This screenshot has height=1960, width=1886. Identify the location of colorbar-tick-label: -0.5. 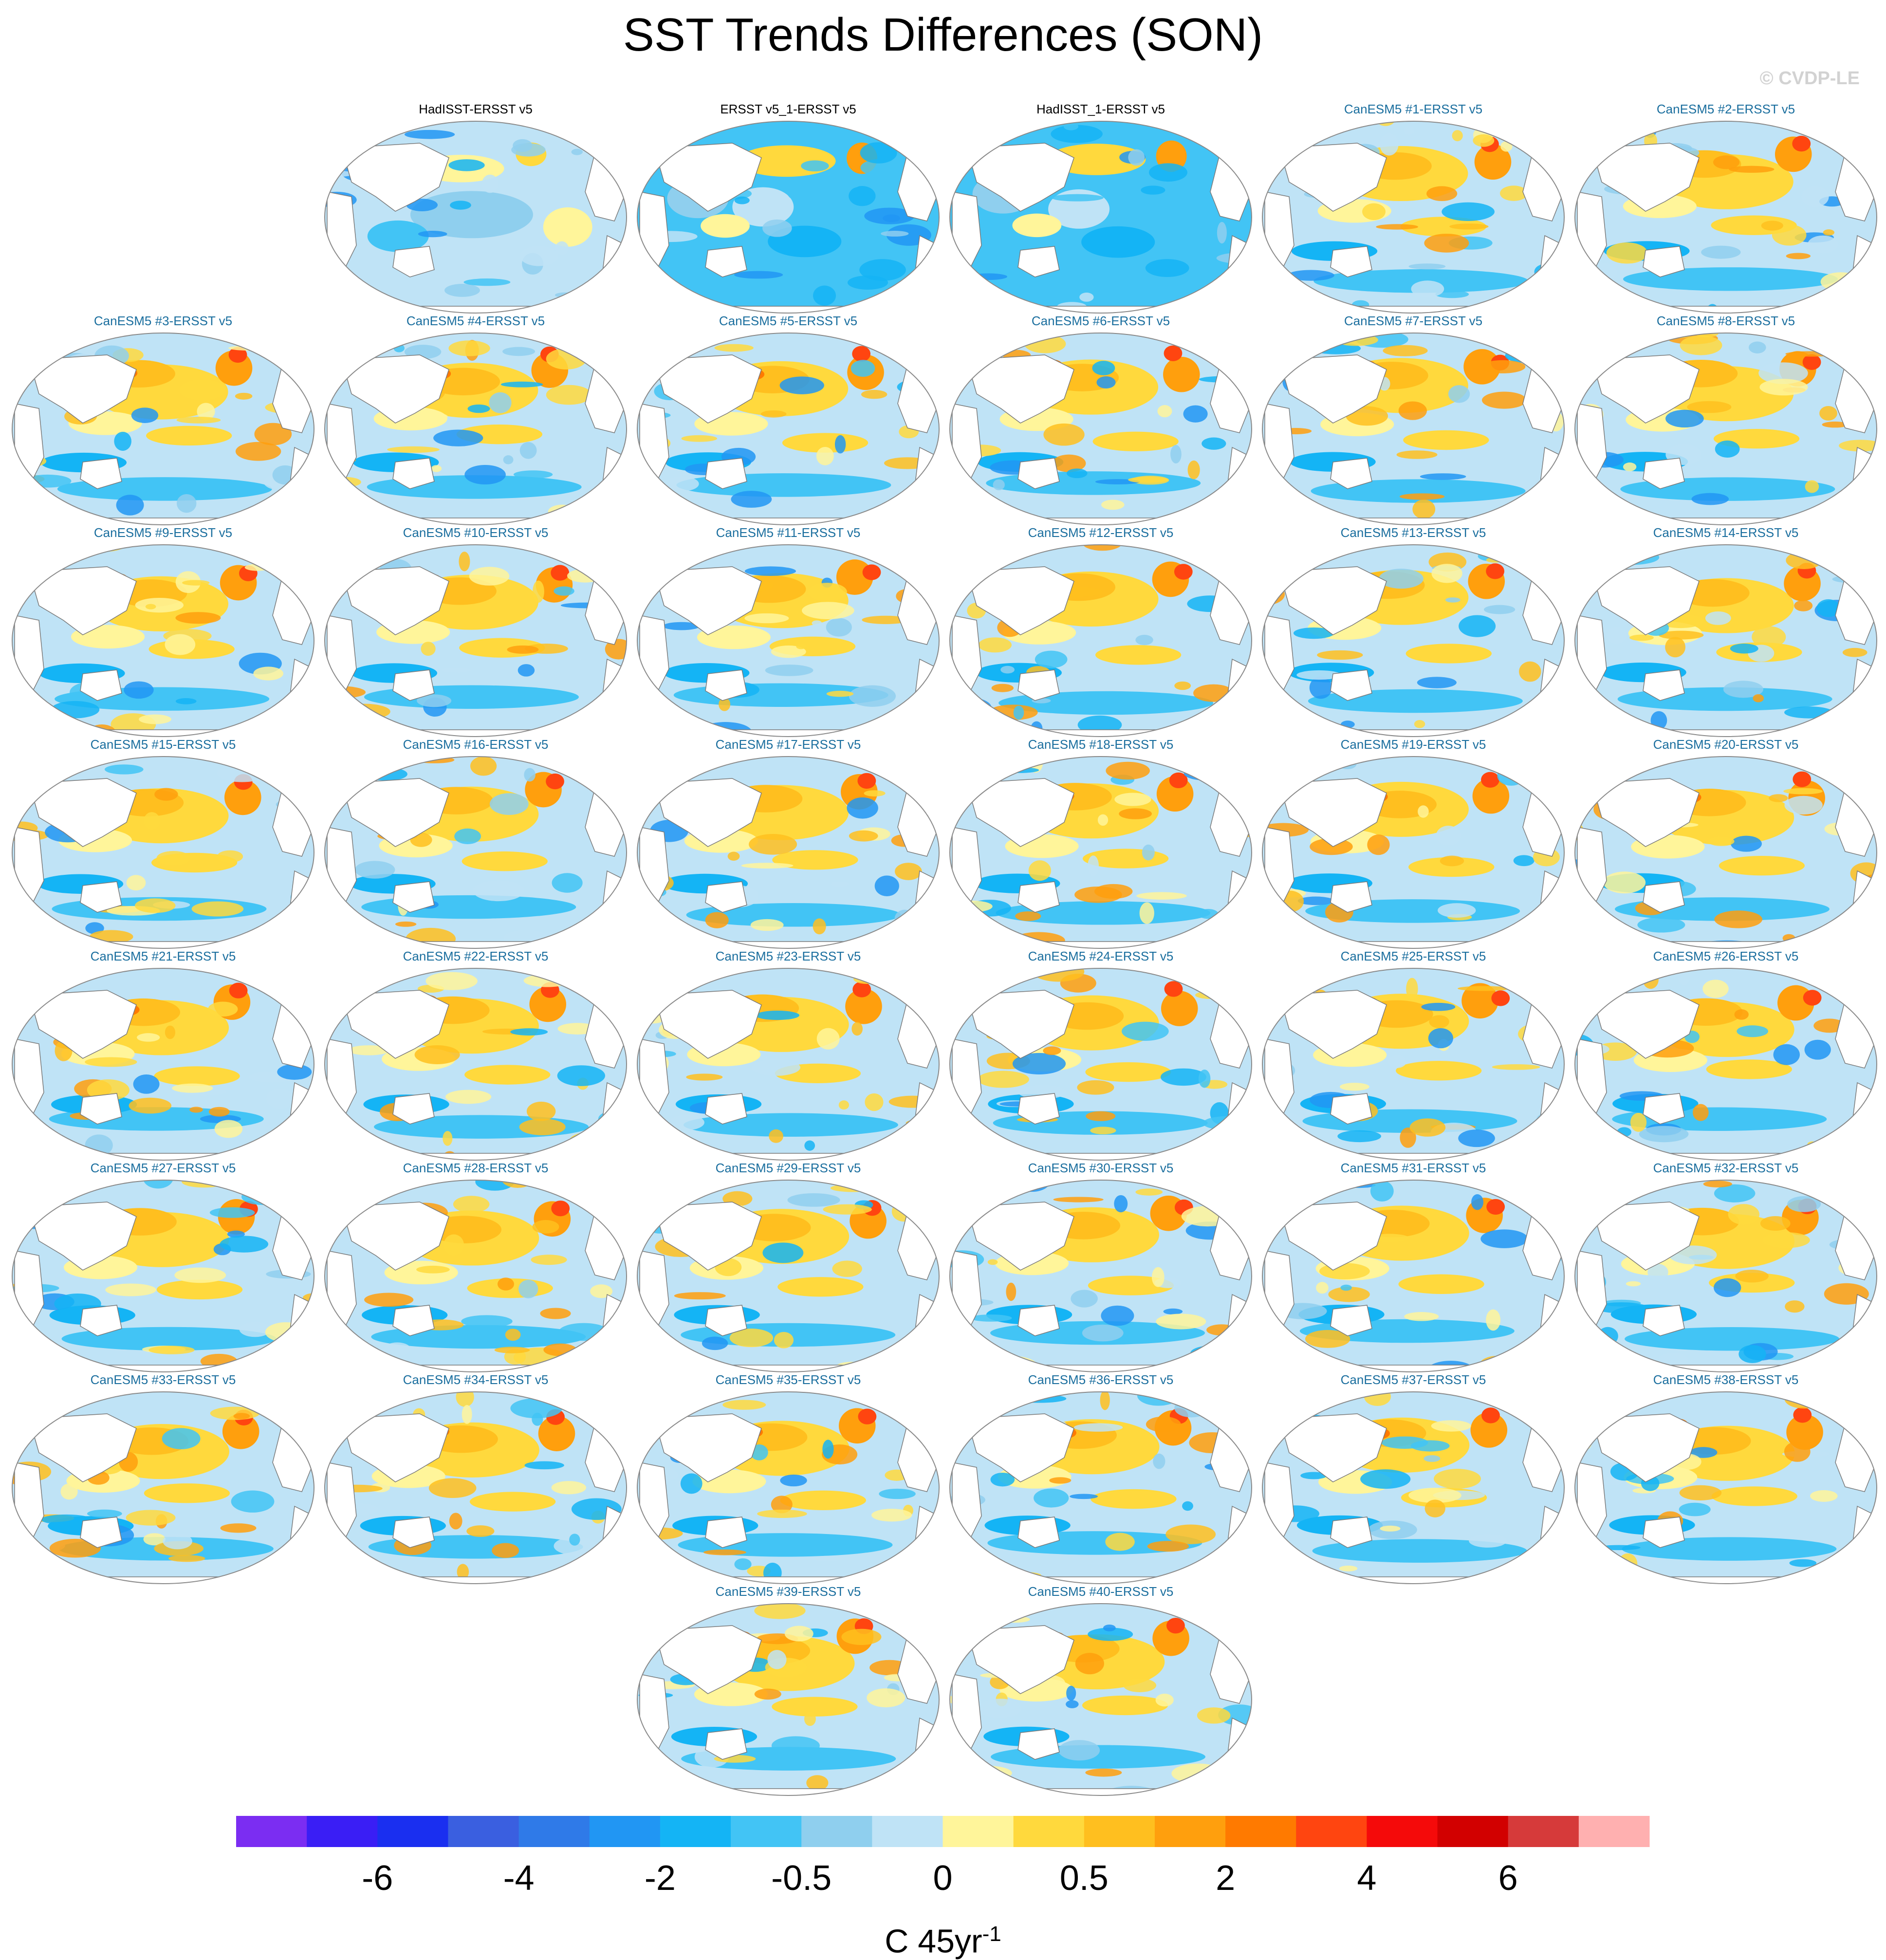
(801, 1878).